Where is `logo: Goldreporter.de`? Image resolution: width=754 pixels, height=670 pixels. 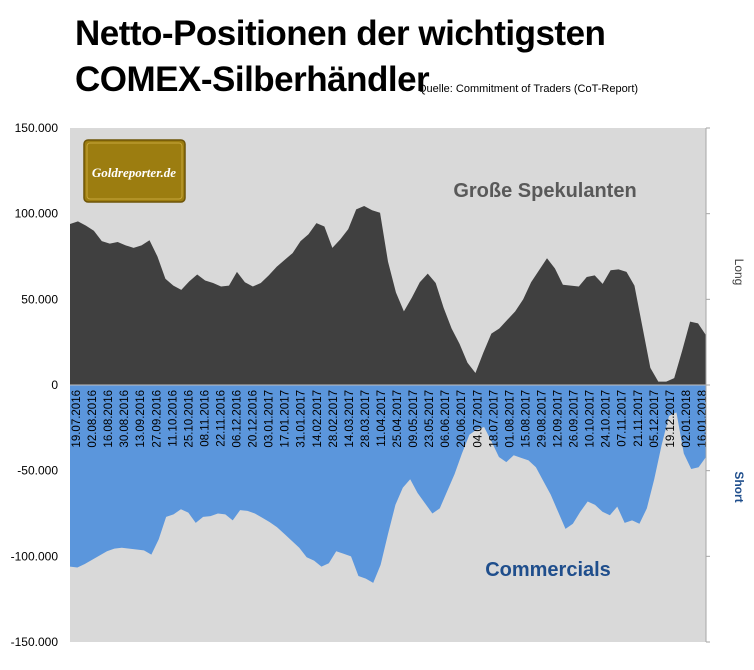 logo: Goldreporter.de is located at coordinates (134, 171).